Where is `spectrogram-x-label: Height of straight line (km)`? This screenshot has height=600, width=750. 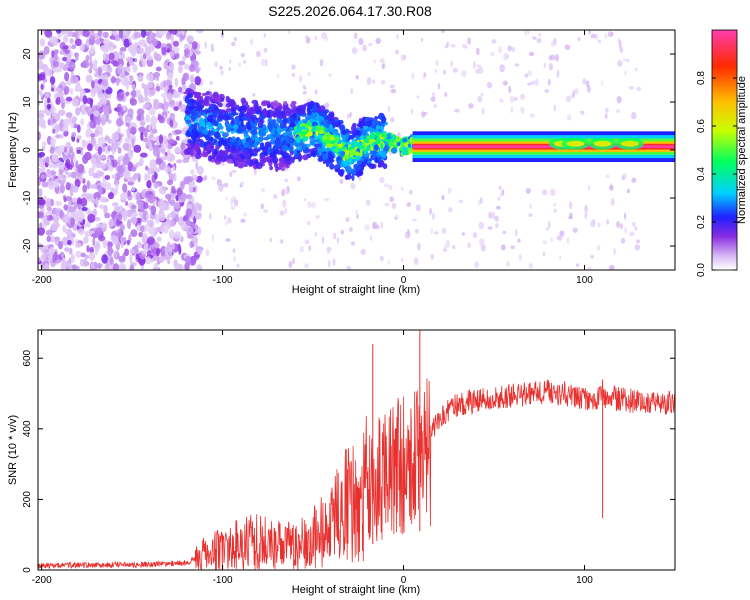 spectrogram-x-label: Height of straight line (km) is located at coordinates (356, 290).